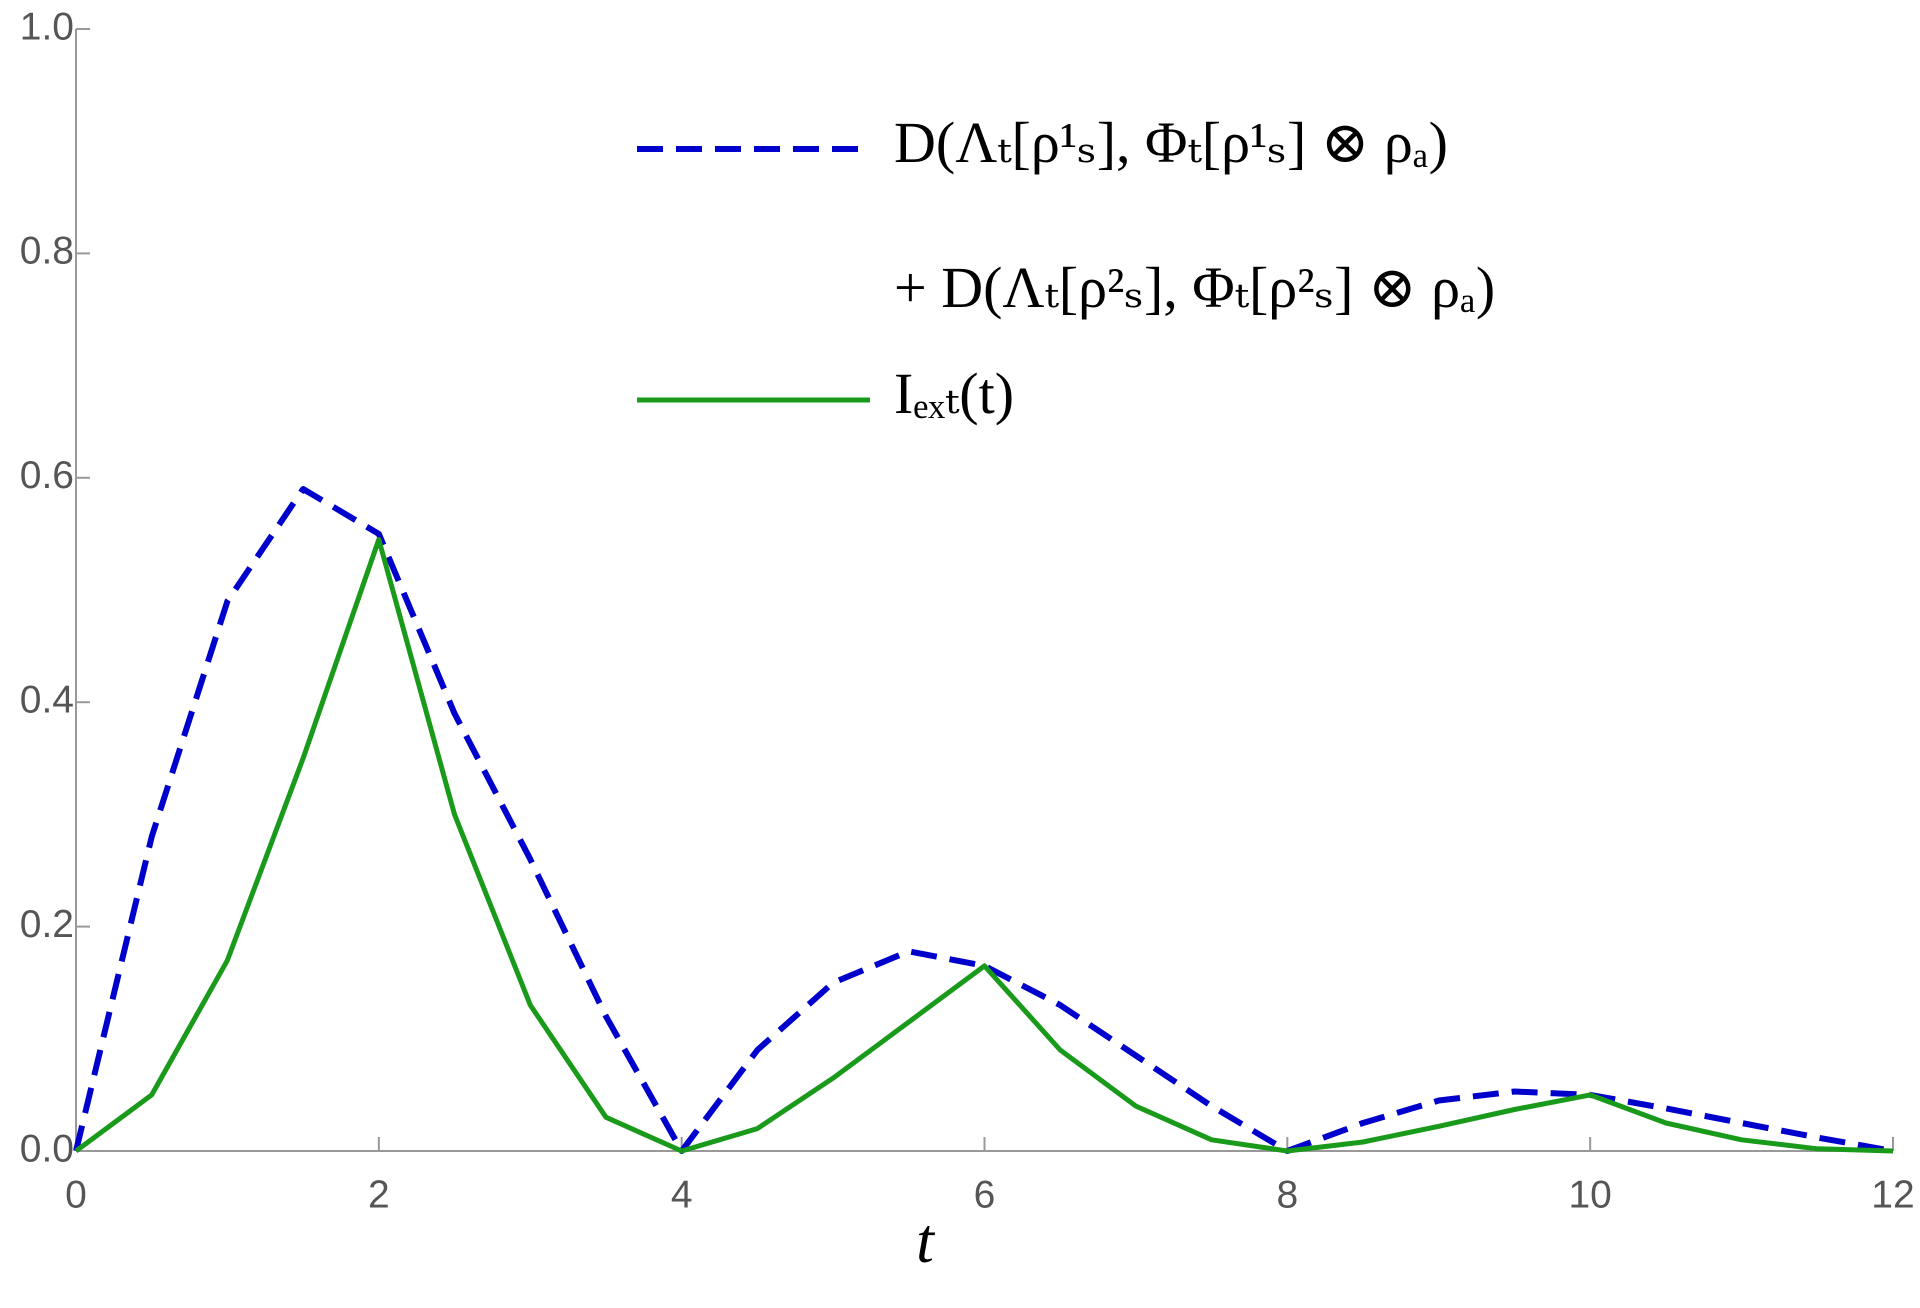  Describe the element at coordinates (1892, 1194) in the screenshot. I see `x-tick-label: 12` at that location.